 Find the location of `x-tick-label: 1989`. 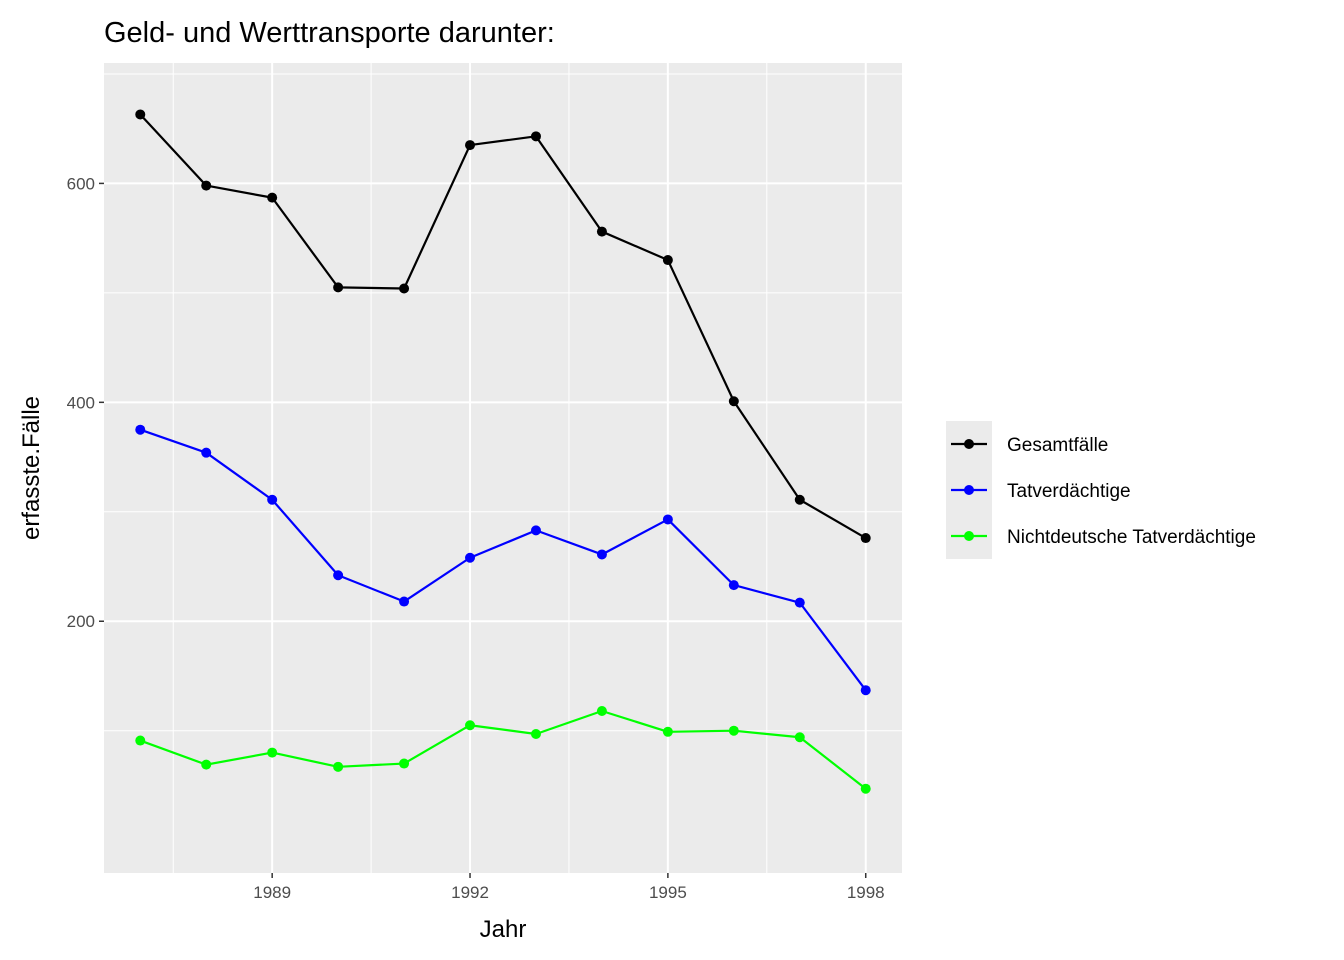

x-tick-label: 1989 is located at coordinates (272, 892).